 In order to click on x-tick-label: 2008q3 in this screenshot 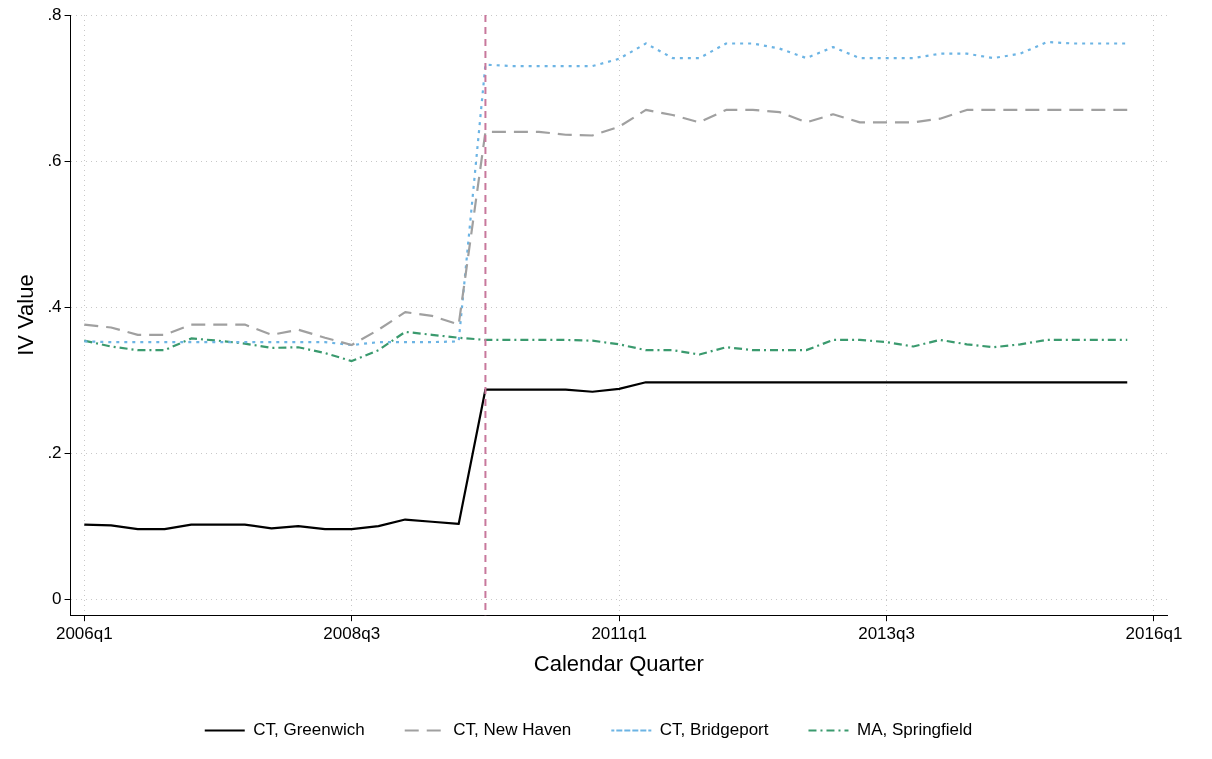, I will do `click(352, 634)`.